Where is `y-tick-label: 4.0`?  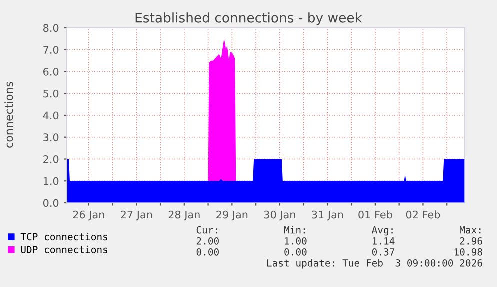 y-tick-label: 4.0 is located at coordinates (51, 116).